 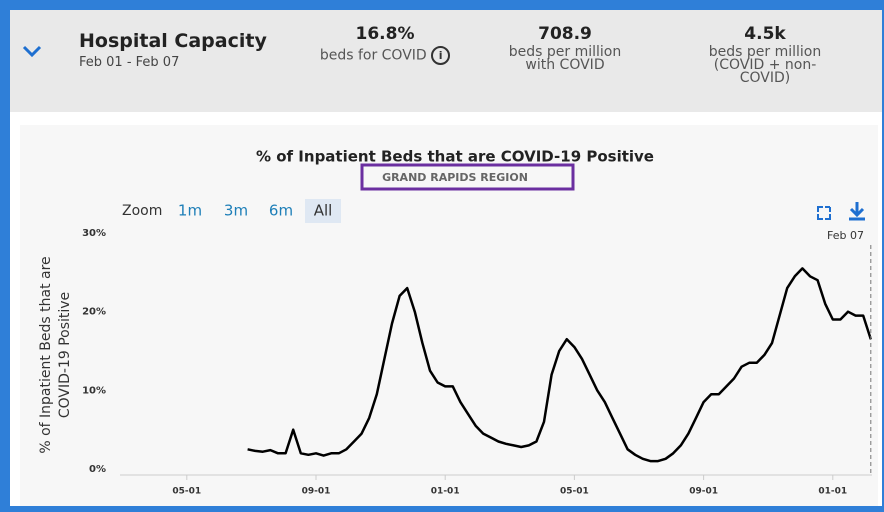 I want to click on header-title: Hospital Capacity, so click(x=173, y=41).